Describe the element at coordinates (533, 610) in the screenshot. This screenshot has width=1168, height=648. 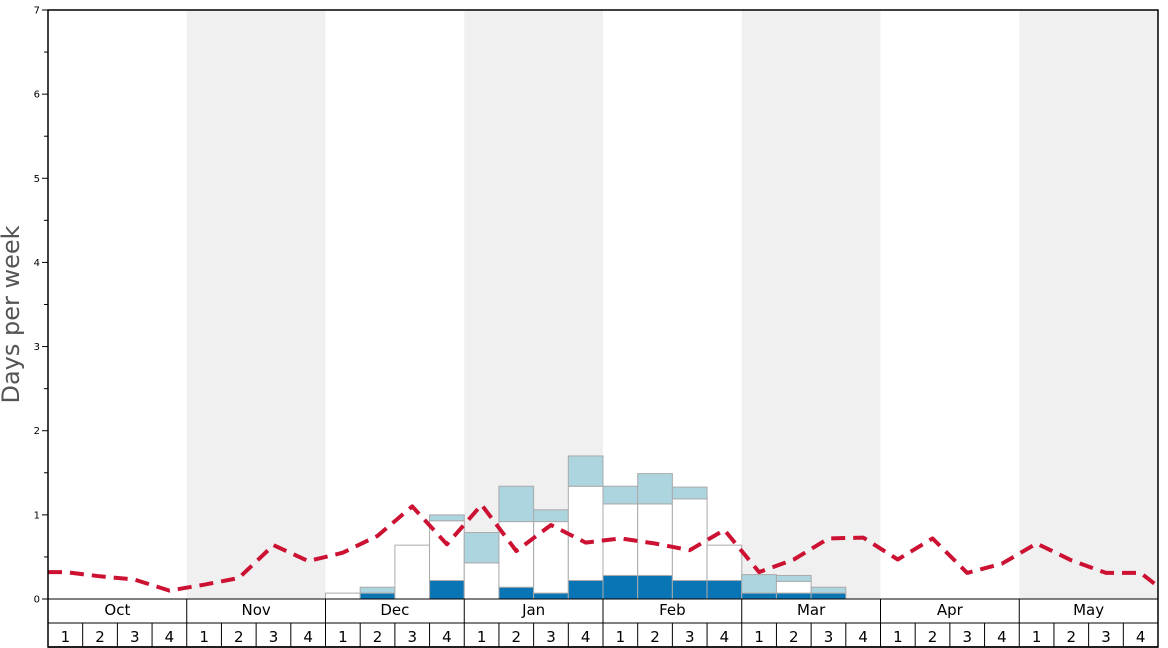
I see `month-label-jan: Jan` at that location.